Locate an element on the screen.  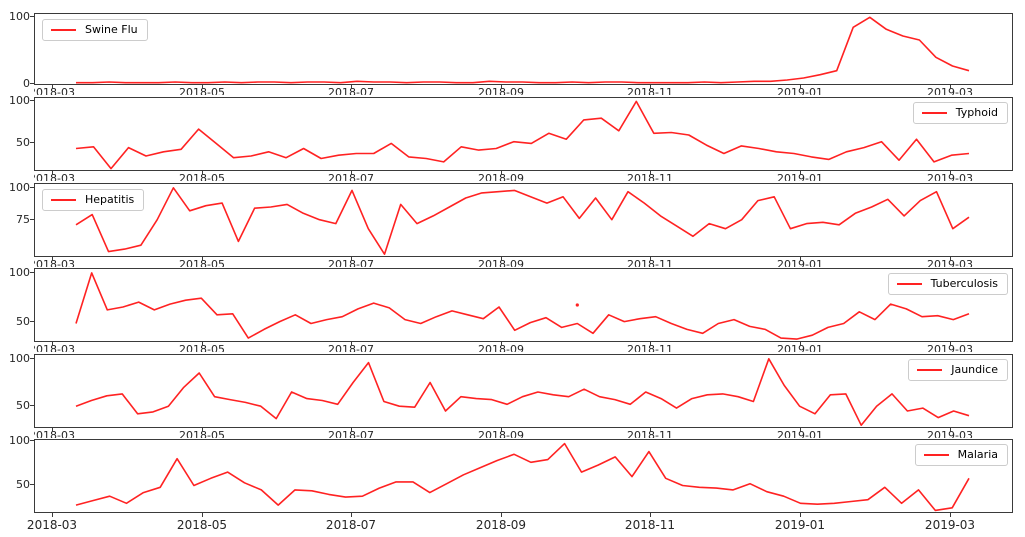
y-tick-label-swine-flu: 0 is located at coordinates (26, 83).